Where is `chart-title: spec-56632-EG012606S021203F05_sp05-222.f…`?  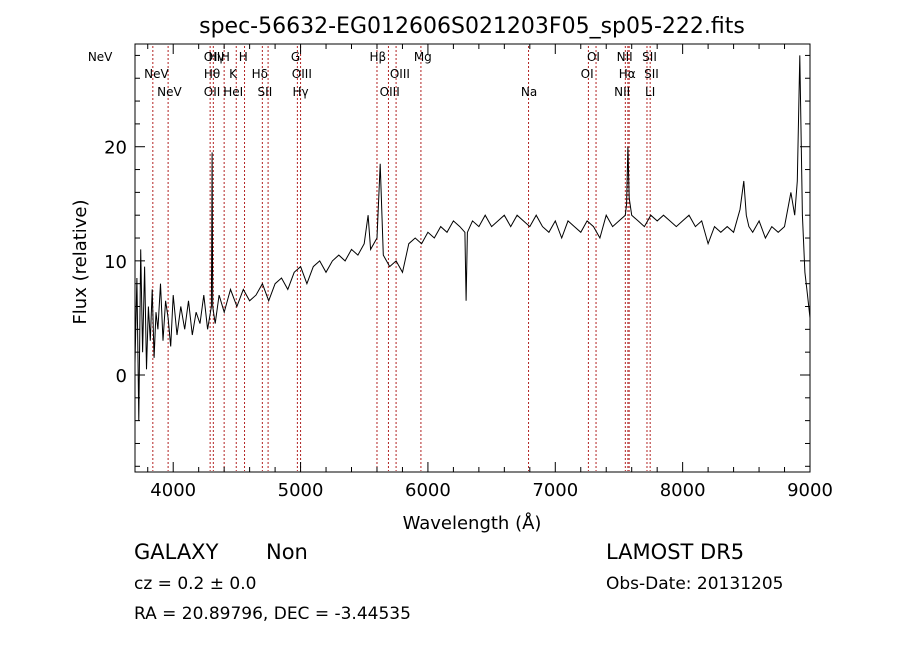
chart-title: spec-56632-EG012606S021203F05_sp05-222.f… is located at coordinates (472, 26).